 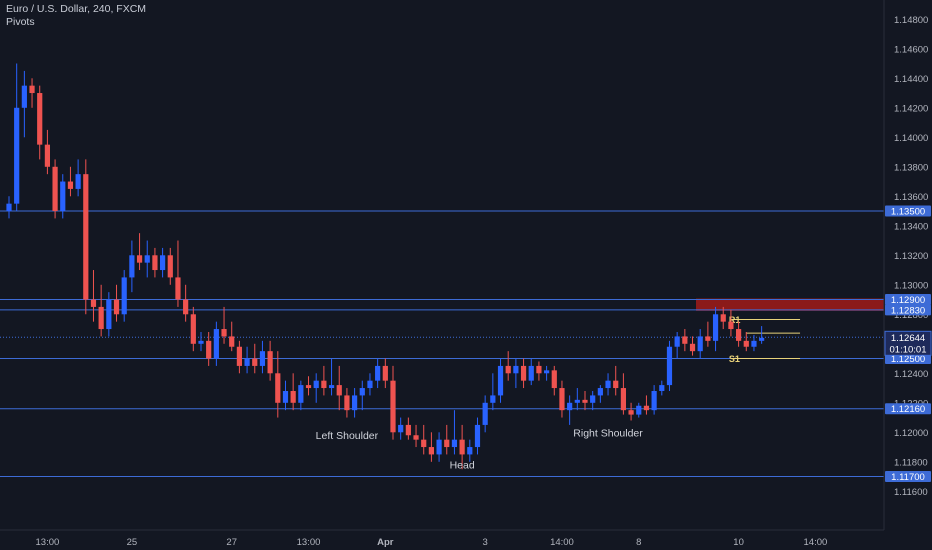 I want to click on level-price-badge: 1.12830, so click(x=908, y=310).